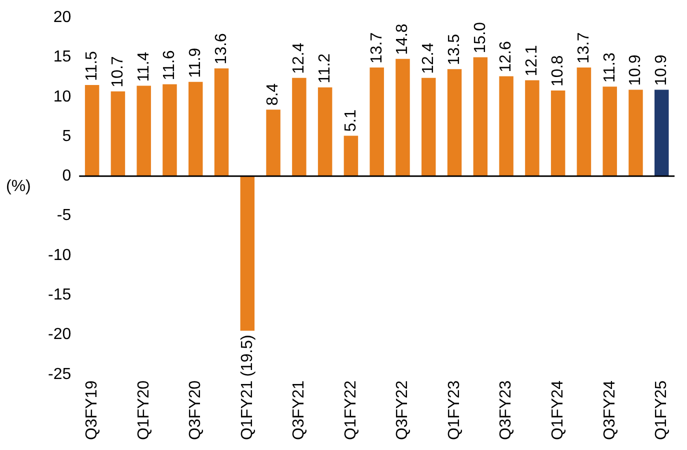 Image resolution: width=687 pixels, height=450 pixels. I want to click on data-label: 11.9, so click(195, 63).